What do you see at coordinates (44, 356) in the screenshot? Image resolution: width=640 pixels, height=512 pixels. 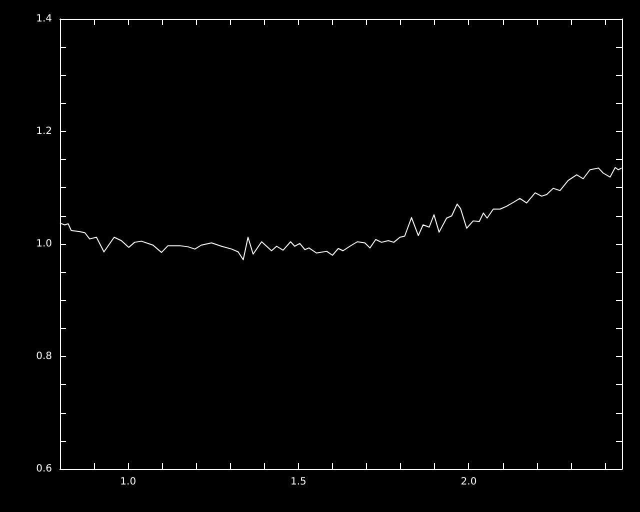 I see `y-tick-label: 0.8` at bounding box center [44, 356].